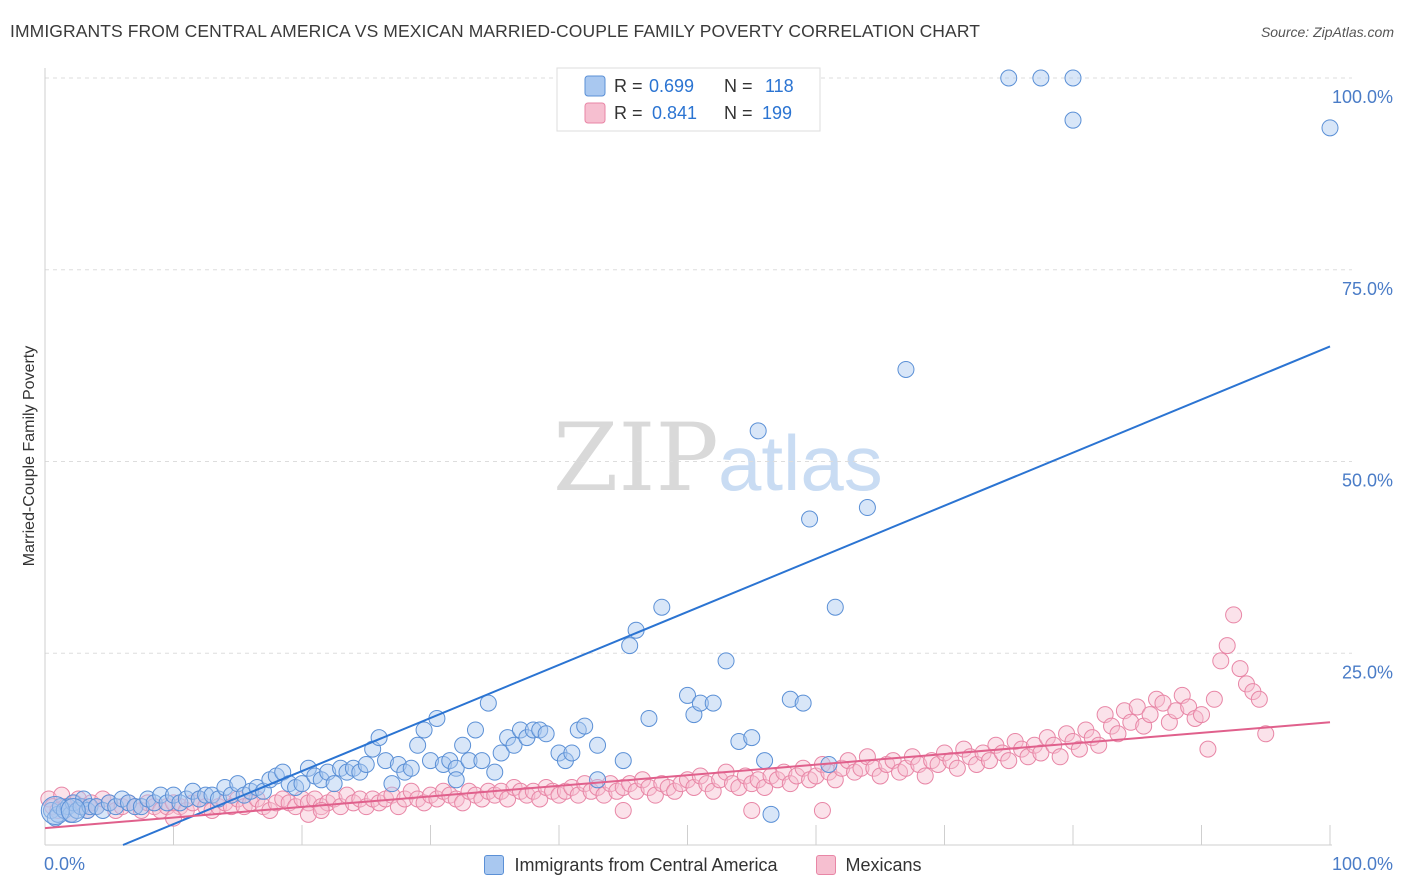  Describe the element at coordinates (595, 113) in the screenshot. I see `stats-legend-swatch-pink` at that location.